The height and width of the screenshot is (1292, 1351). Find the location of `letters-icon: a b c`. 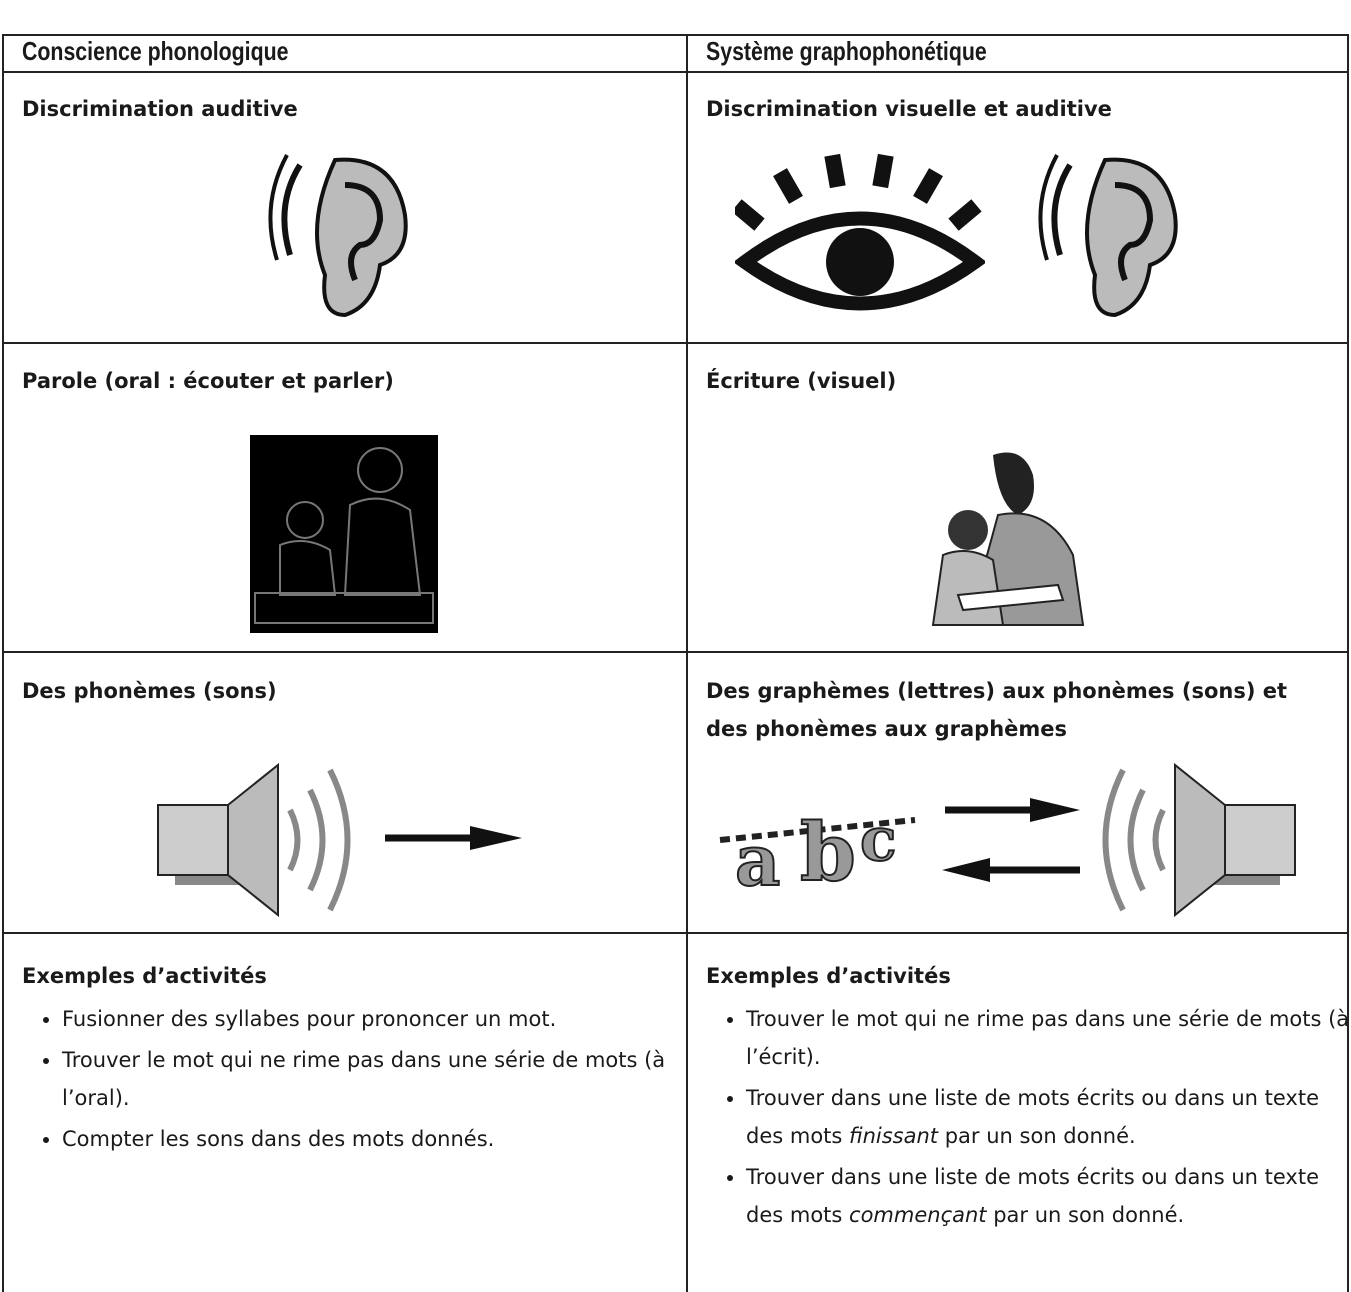

letters-icon: a b c is located at coordinates (817, 852).